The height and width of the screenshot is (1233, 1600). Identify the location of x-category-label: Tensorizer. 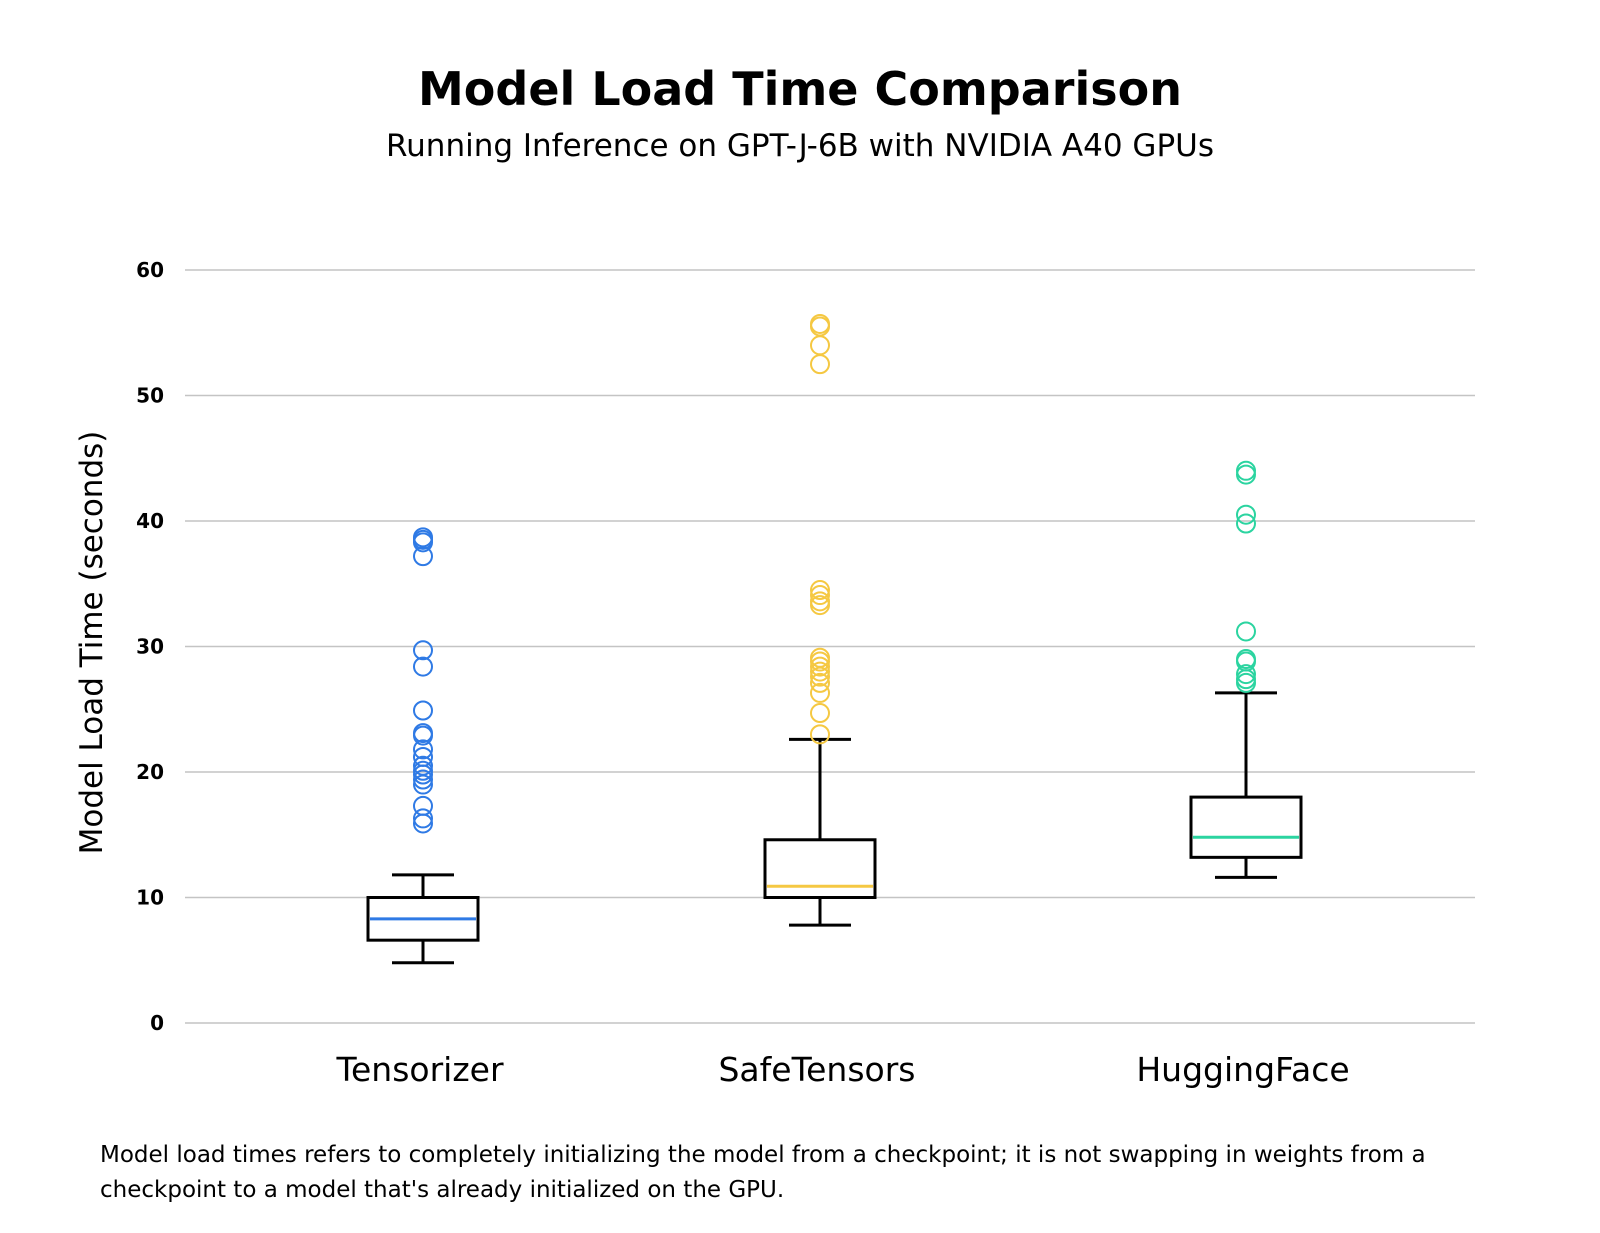
(419, 1069).